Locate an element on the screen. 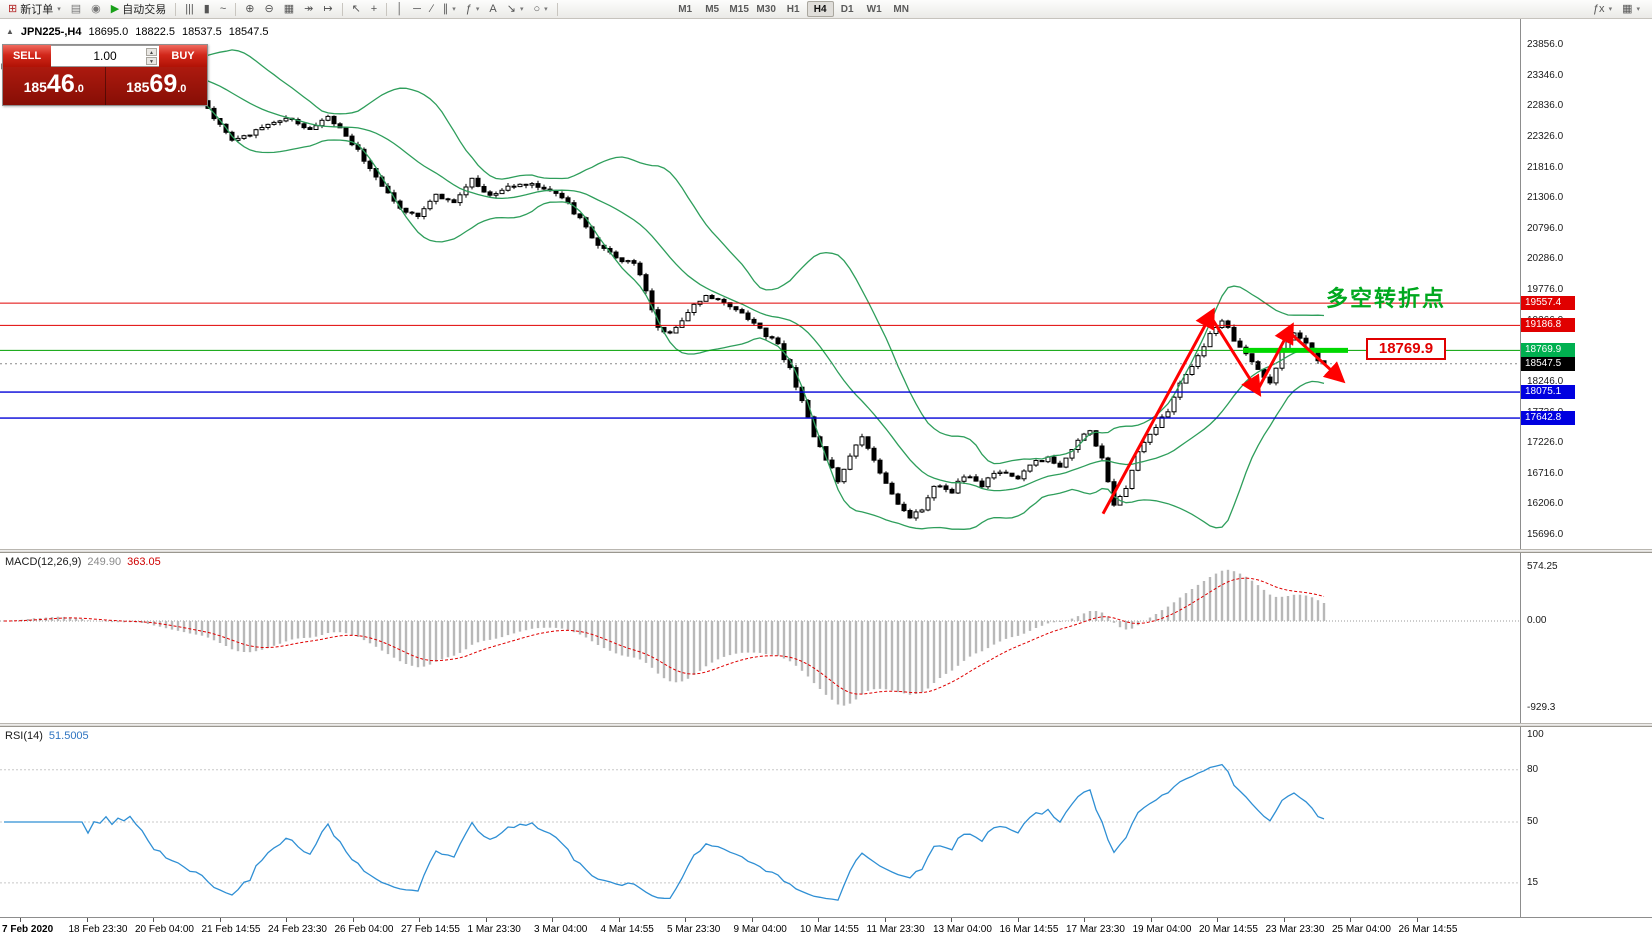  ohlc-close: 18547.5 is located at coordinates (248, 31).